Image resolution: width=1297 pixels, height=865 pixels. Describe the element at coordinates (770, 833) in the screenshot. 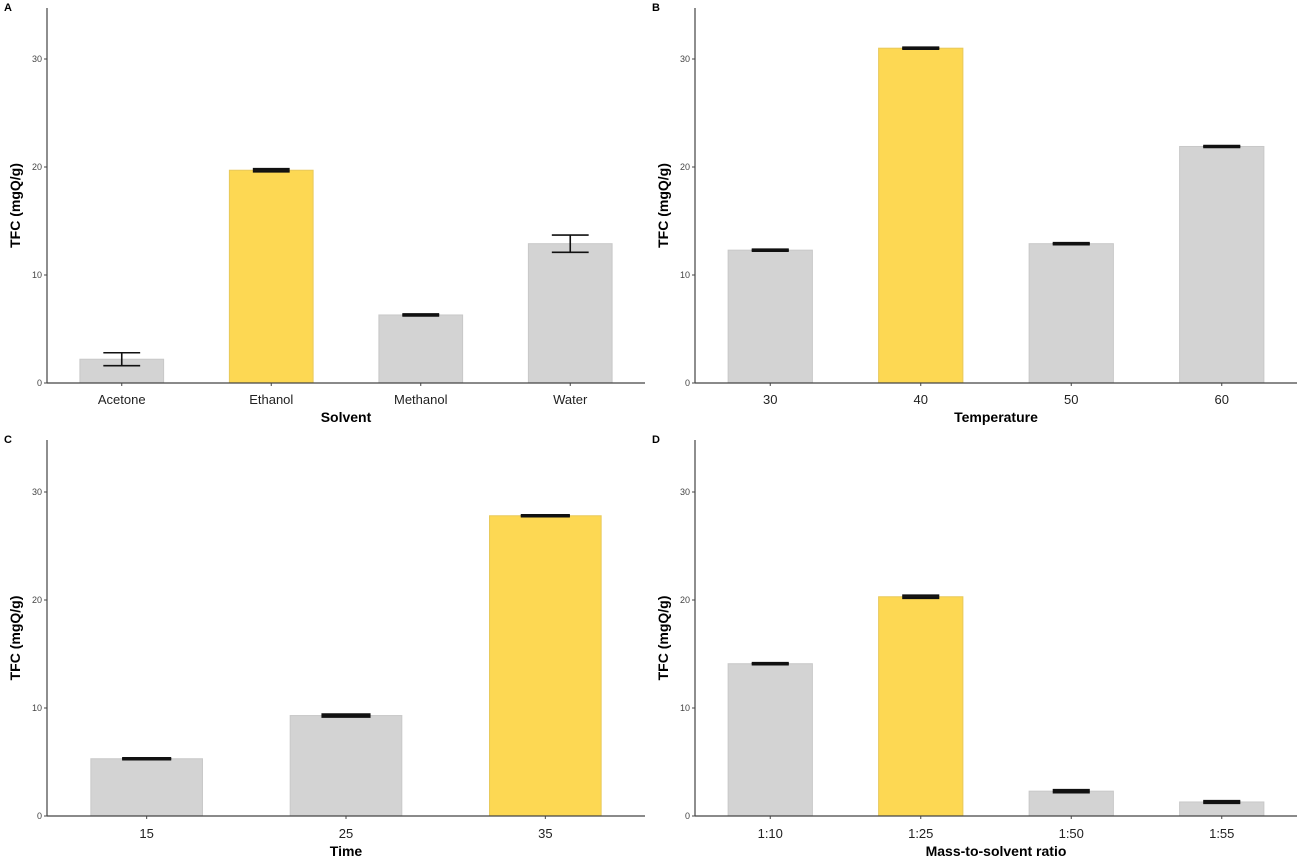

I see `x-tick-label: 1:10` at that location.